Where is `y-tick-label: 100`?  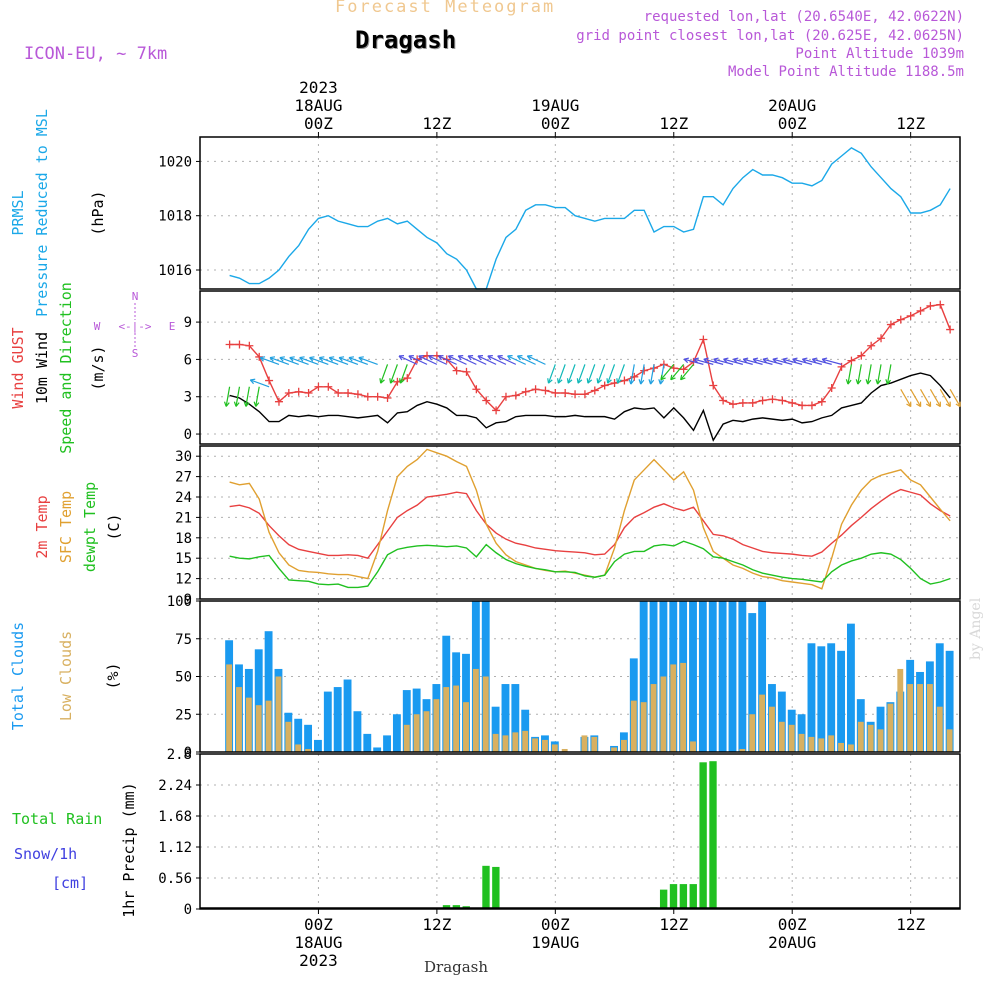
y-tick-label: 100 is located at coordinates (179, 602).